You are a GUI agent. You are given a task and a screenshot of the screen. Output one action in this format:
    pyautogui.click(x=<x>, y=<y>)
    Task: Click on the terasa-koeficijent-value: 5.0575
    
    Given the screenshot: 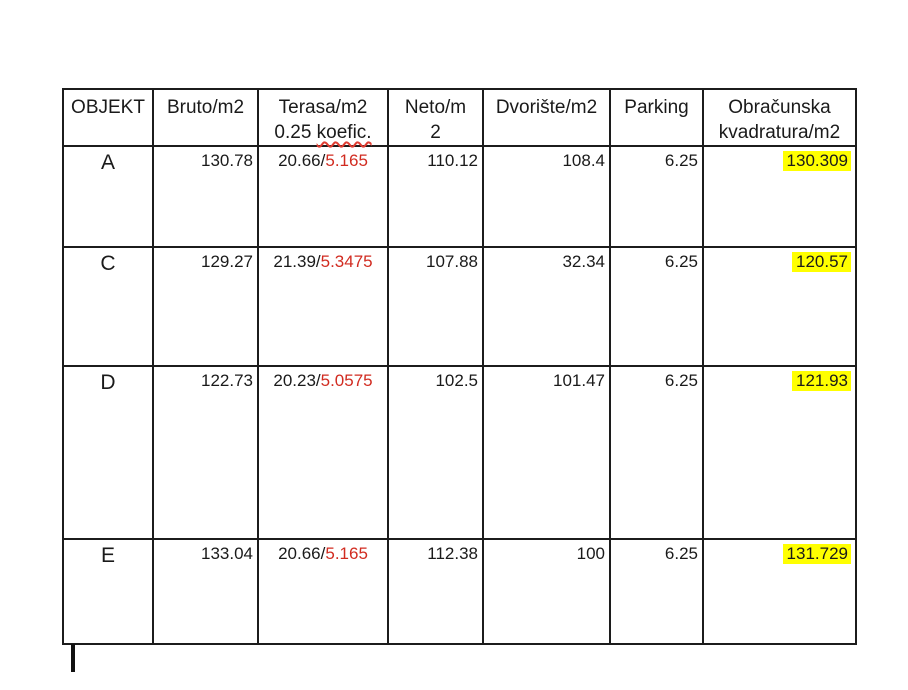 What is the action you would take?
    pyautogui.click(x=346, y=380)
    